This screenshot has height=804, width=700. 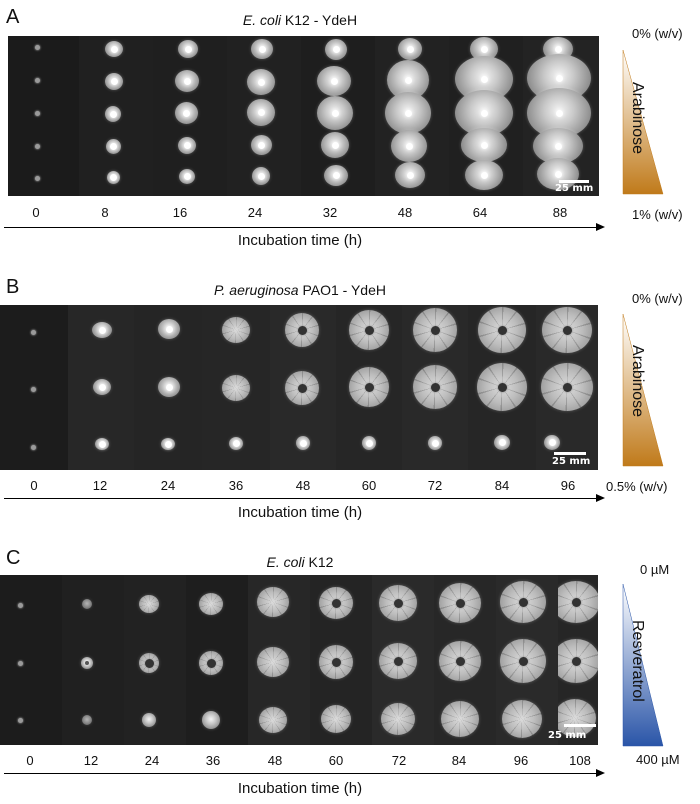 What do you see at coordinates (300, 512) in the screenshot?
I see `panel-b-axis-title: Incubation time (h)` at bounding box center [300, 512].